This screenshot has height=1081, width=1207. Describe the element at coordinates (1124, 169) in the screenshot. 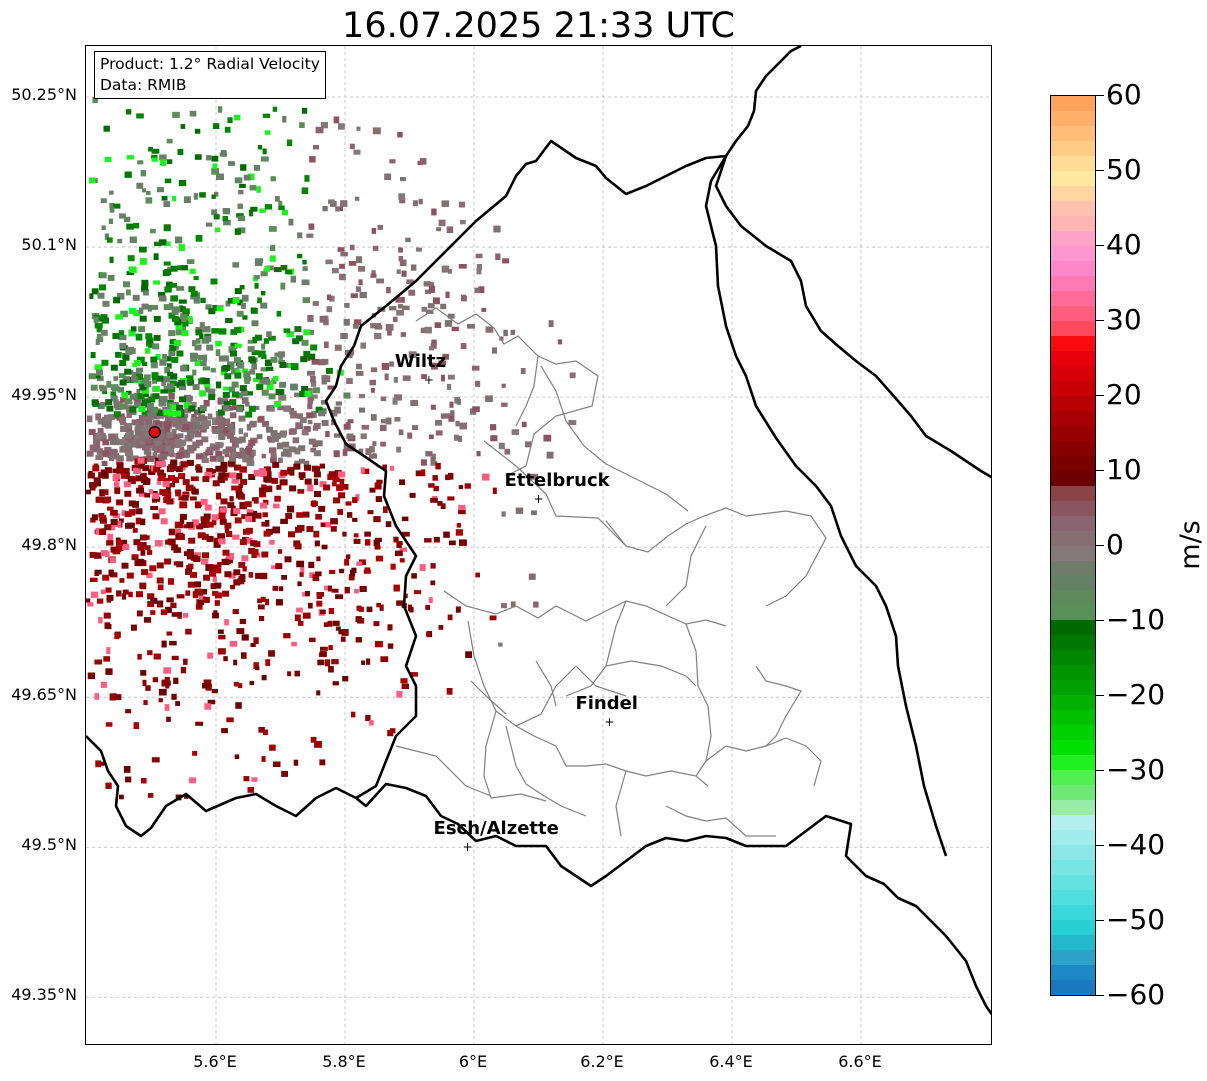

I see `colorbar-tick-label: 50` at that location.